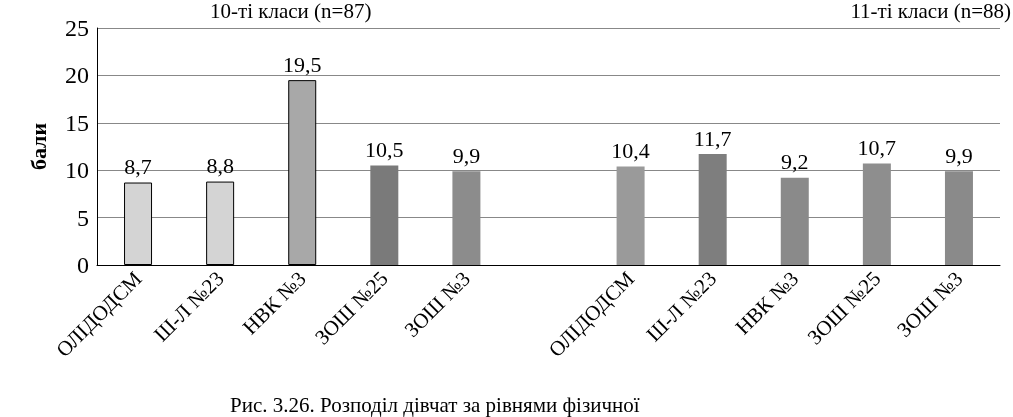 This screenshot has width=1013, height=417. Describe the element at coordinates (384, 149) in the screenshot. I see `data-label: 10,5` at that location.